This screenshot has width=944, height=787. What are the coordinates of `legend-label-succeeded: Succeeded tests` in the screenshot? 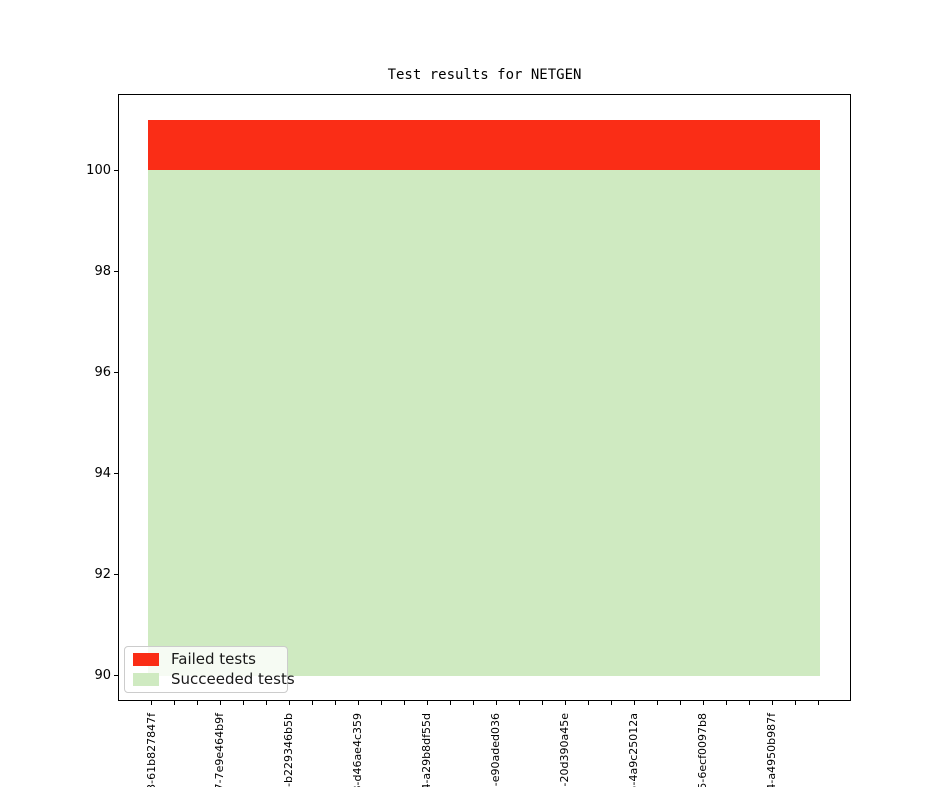 It's located at (233, 679).